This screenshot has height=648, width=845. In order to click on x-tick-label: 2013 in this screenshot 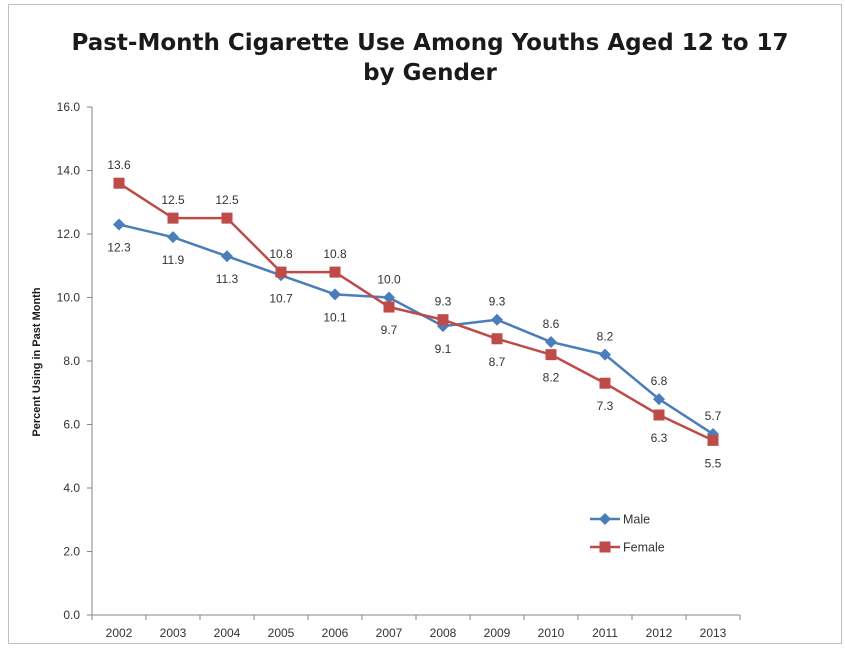, I will do `click(713, 633)`.